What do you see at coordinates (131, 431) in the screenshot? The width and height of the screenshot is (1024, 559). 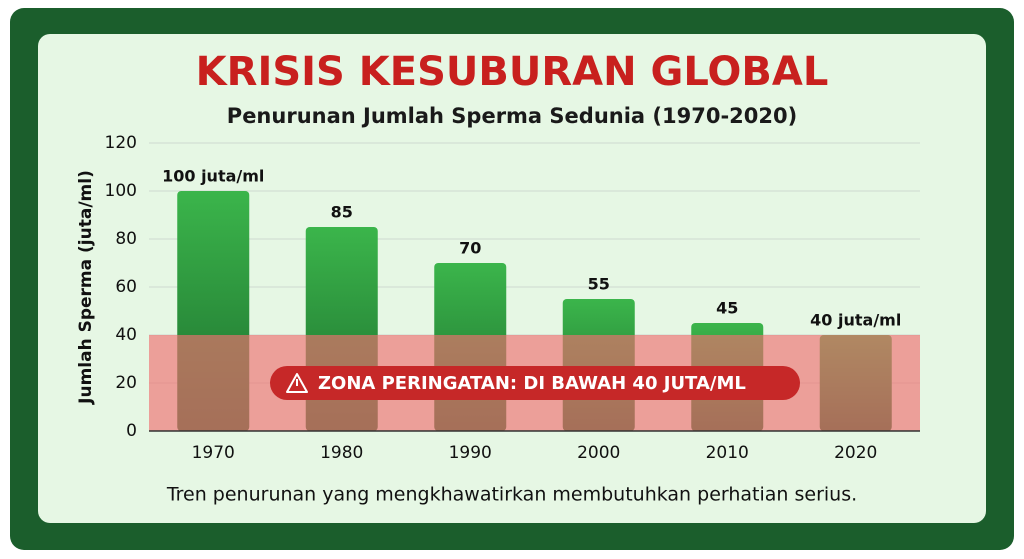 I see `y-tick-label: 0` at bounding box center [131, 431].